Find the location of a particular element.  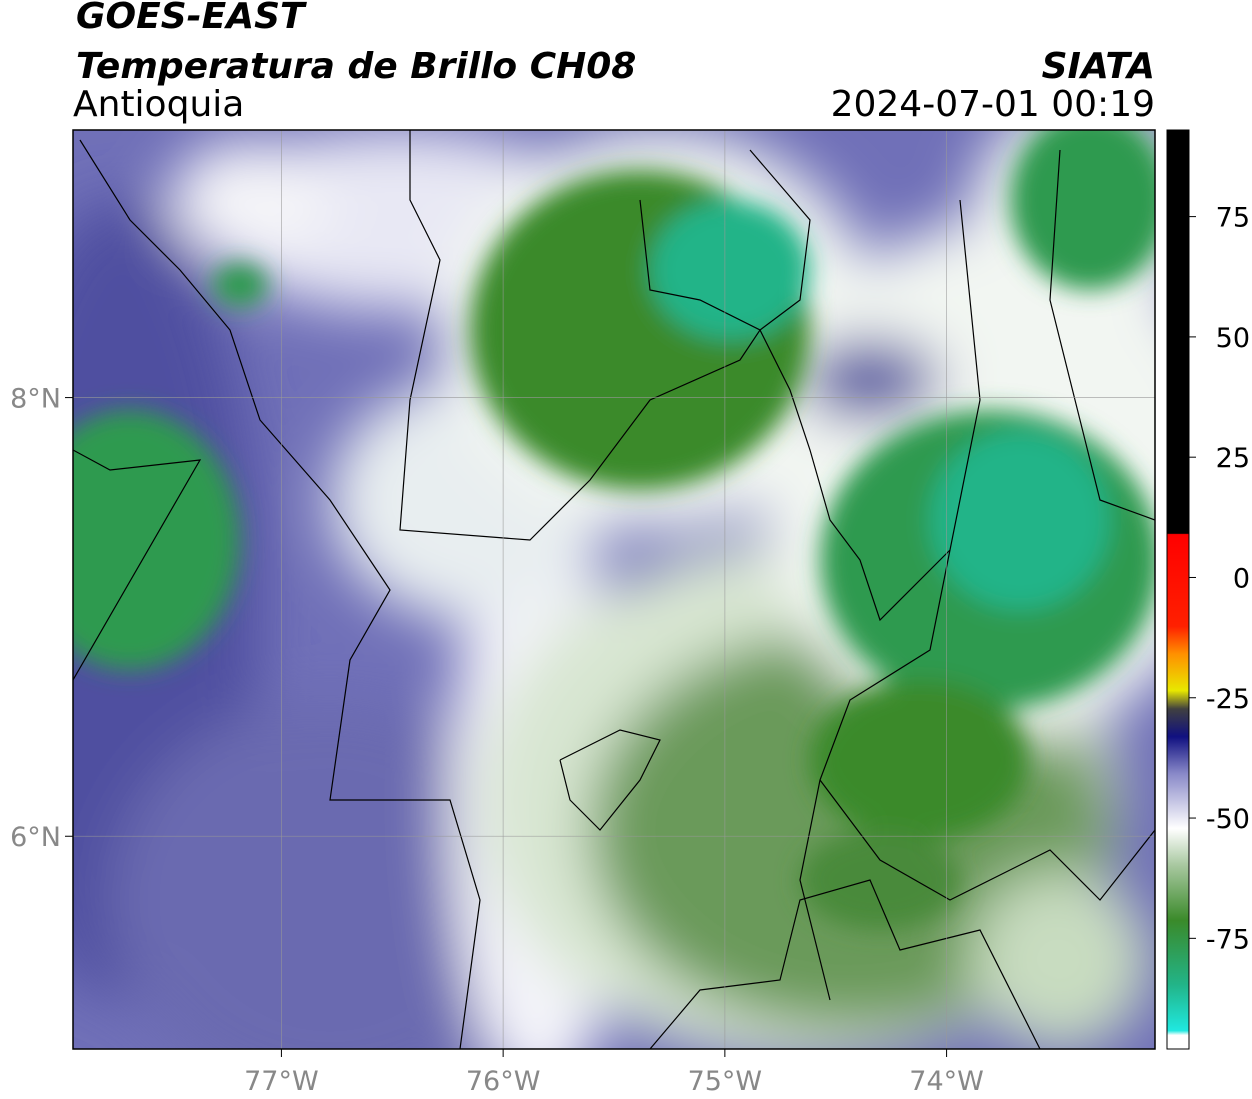

x-tick-label: 74°W is located at coordinates (946, 1081).